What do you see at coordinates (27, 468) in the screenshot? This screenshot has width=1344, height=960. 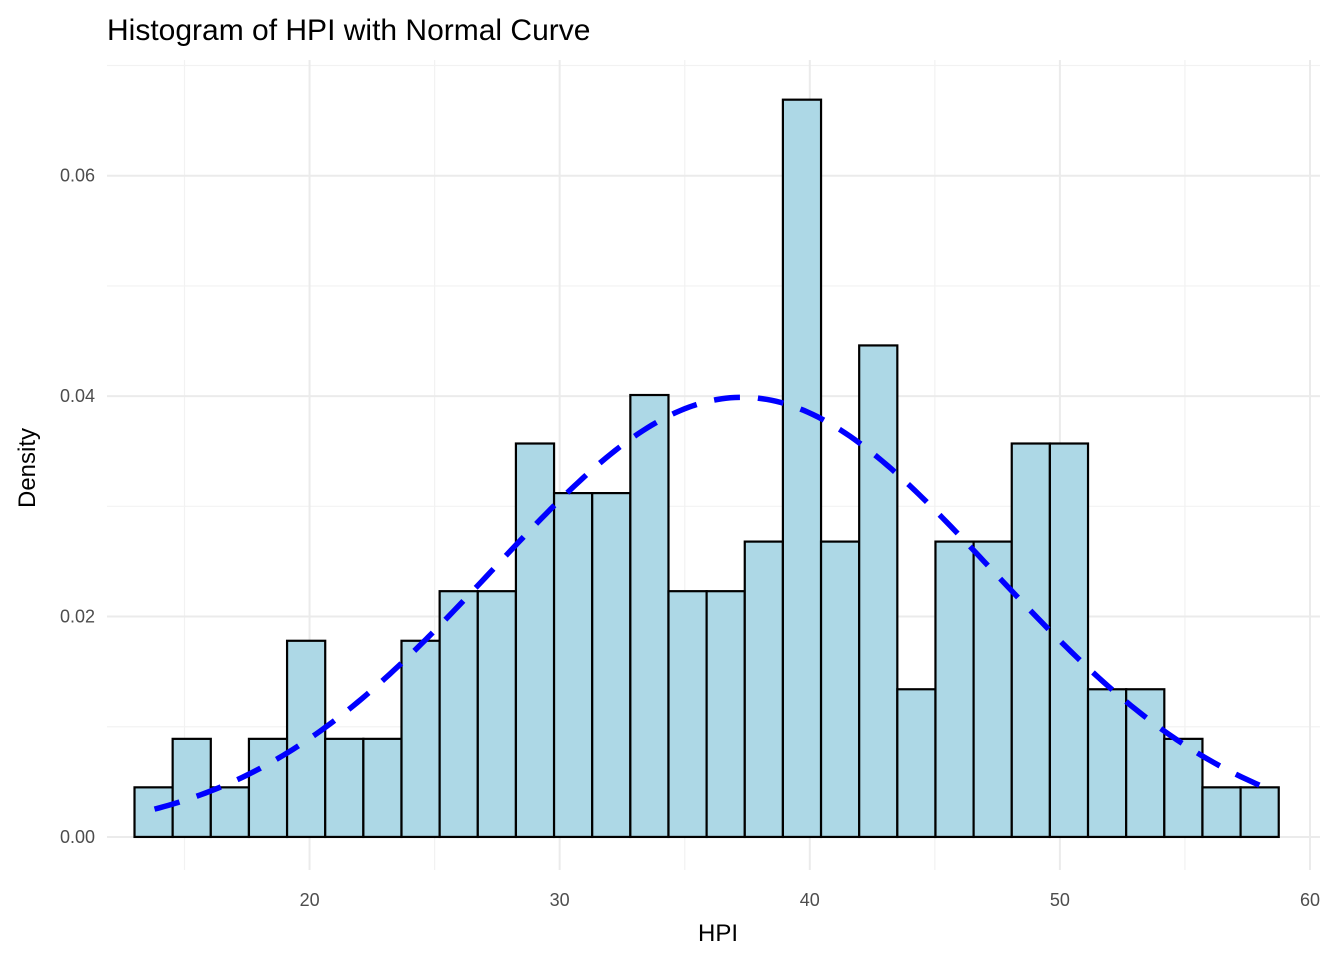 I see `y-axis-title: Density` at bounding box center [27, 468].